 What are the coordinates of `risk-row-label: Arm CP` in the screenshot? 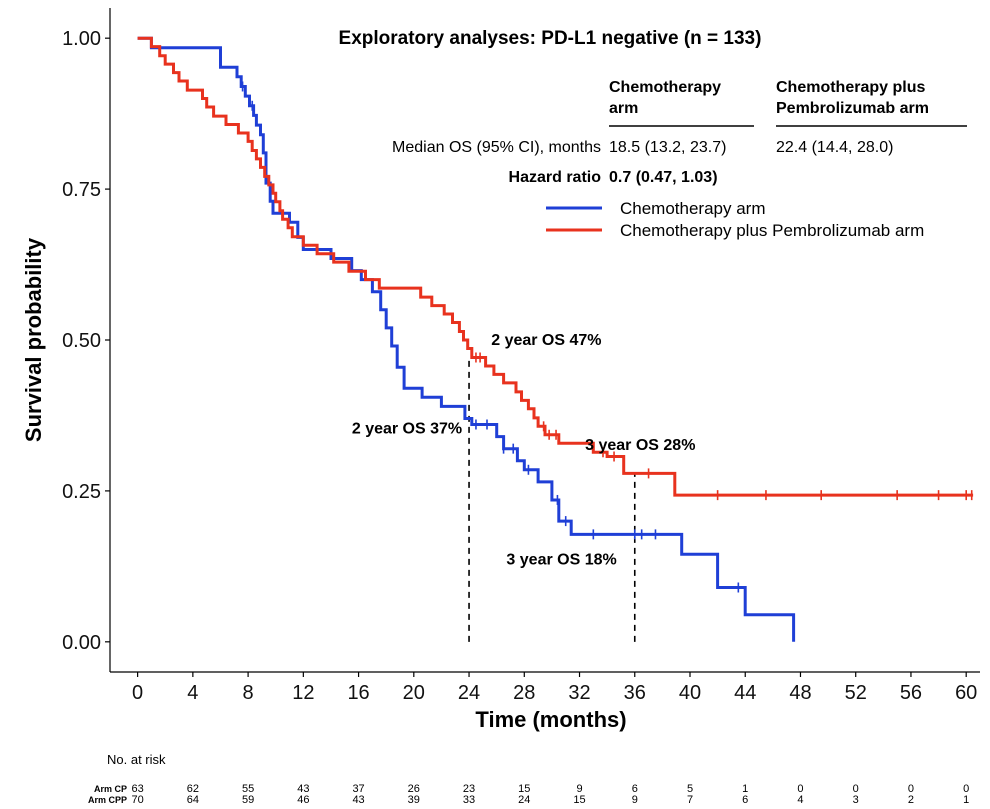 It's located at (110, 789).